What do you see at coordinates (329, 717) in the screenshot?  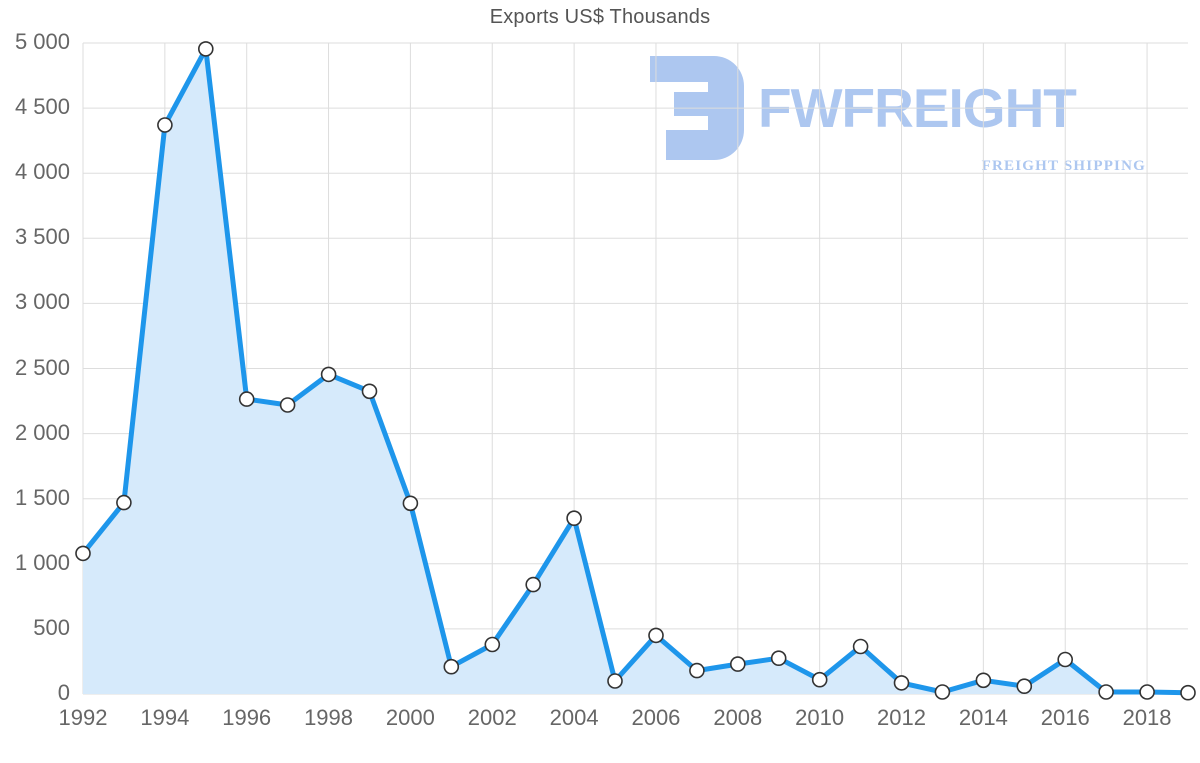 I see `x-axis-tick-label: 1998` at bounding box center [329, 717].